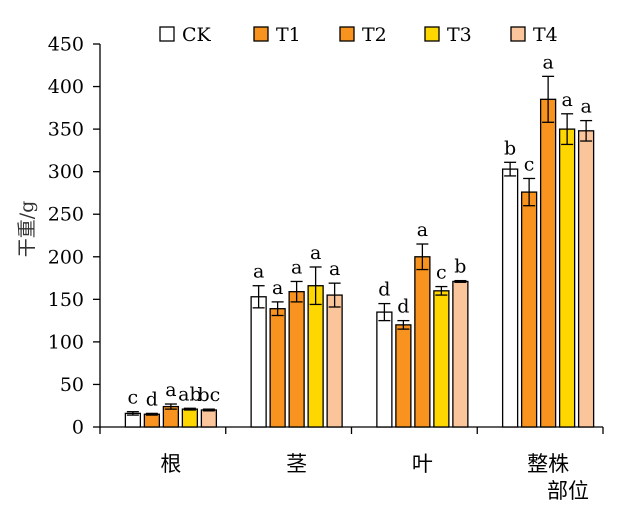 The image size is (632, 518). I want to click on y-tick-label: 150, so click(66, 300).